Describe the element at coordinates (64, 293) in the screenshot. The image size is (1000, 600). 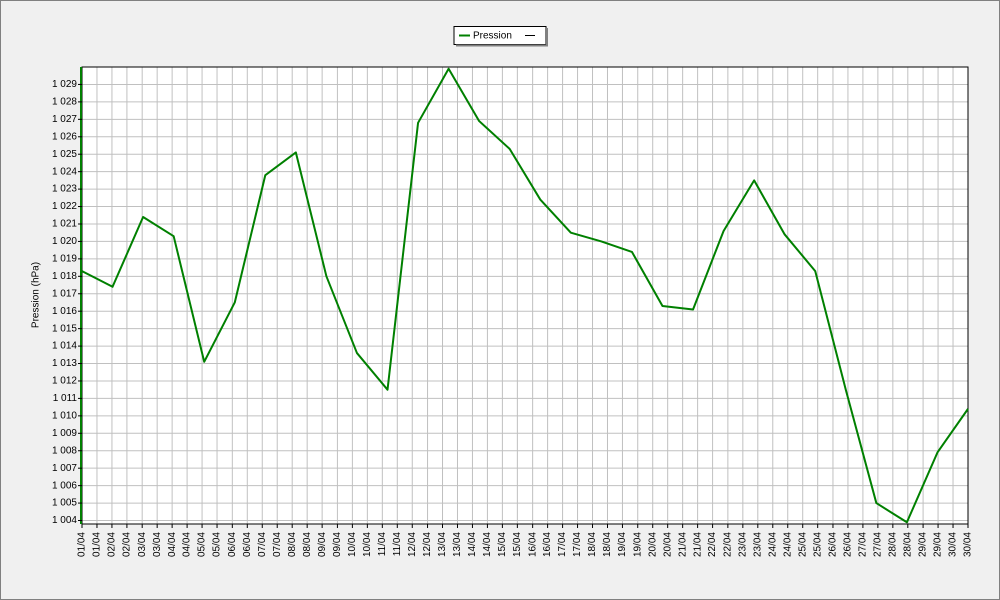
I see `y-tick-label: 1 017` at that location.